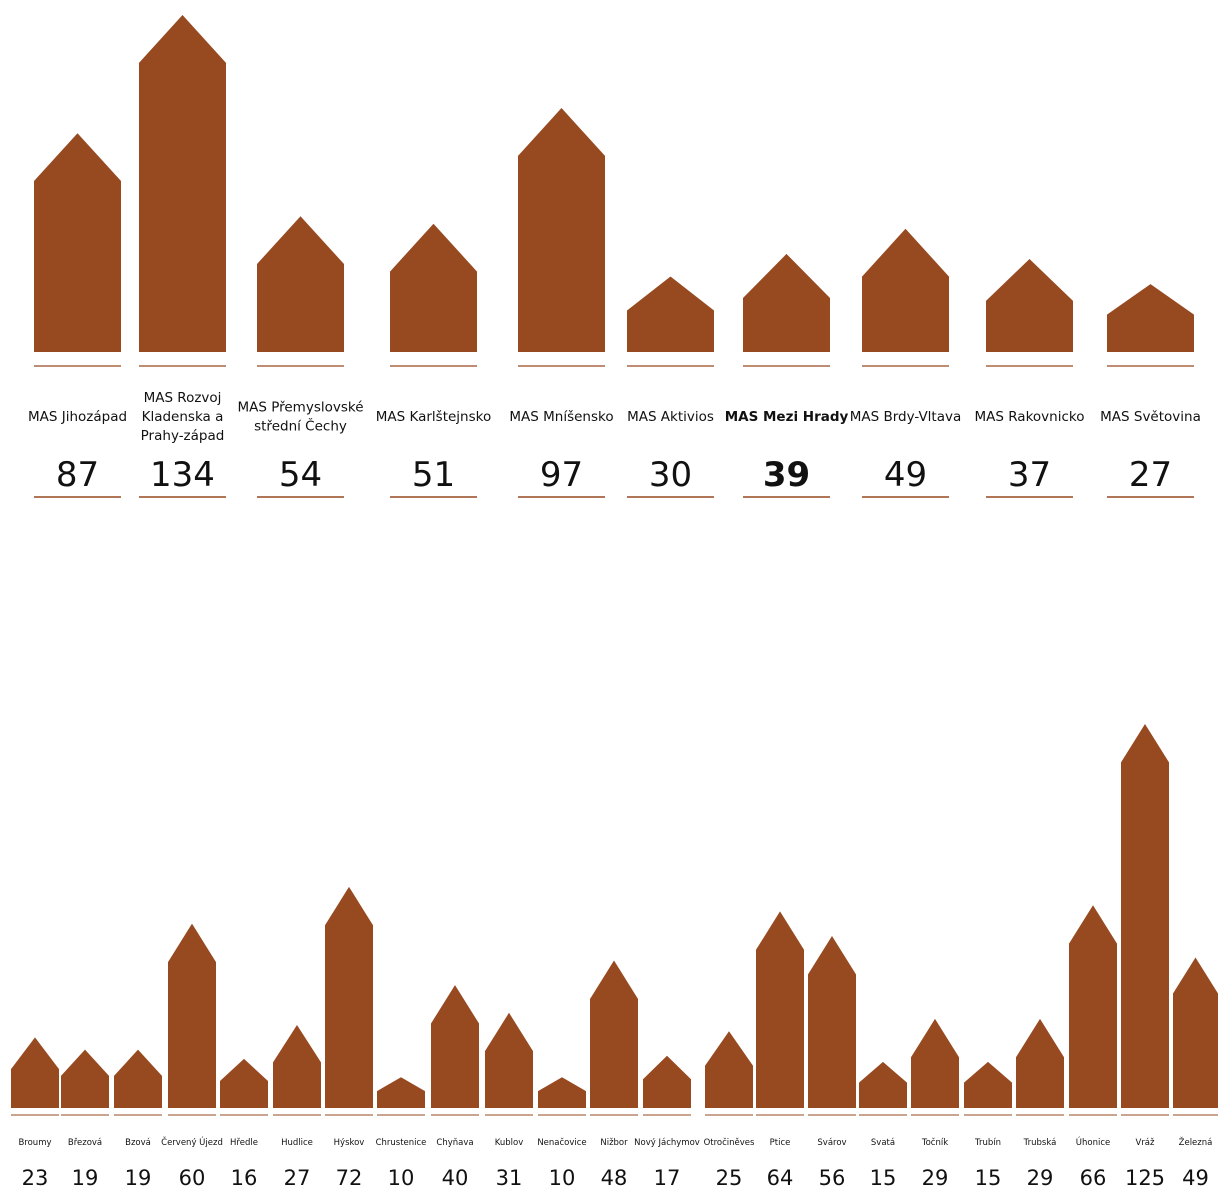 Image resolution: width=1218 pixels, height=1187 pixels. I want to click on category-label: Točník, so click(934, 1142).